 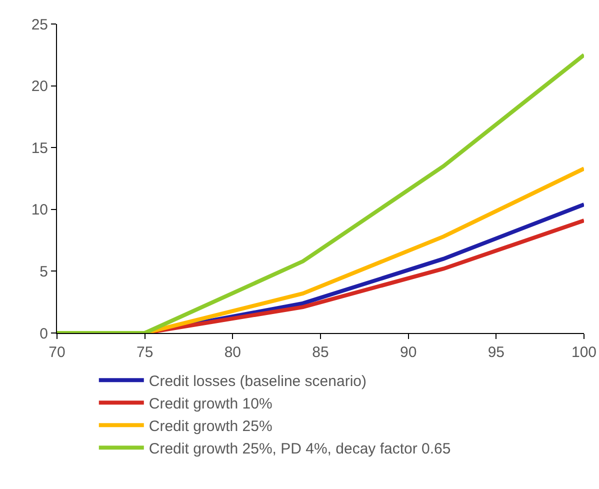 I want to click on x-tick-label: 80, so click(x=233, y=352).